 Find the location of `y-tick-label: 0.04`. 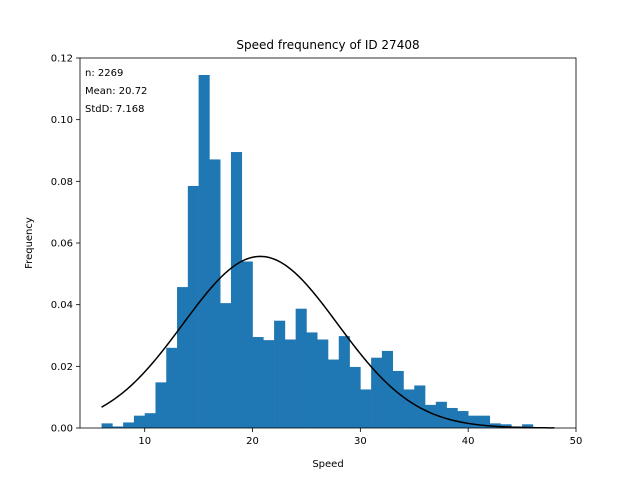

y-tick-label: 0.04 is located at coordinates (62, 305).